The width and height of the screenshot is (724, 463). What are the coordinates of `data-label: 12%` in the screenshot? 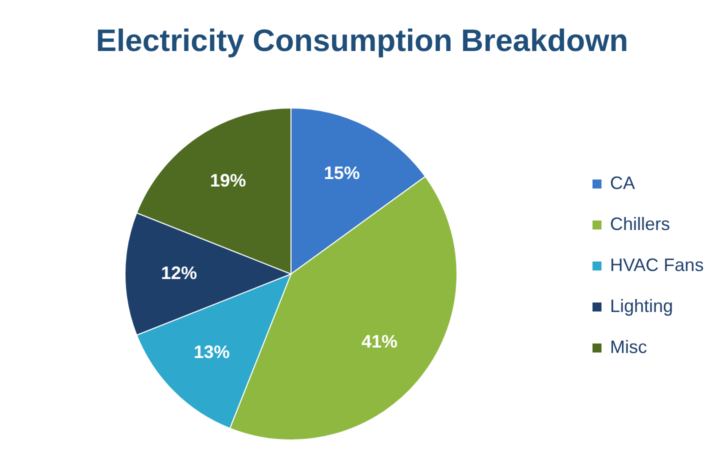 It's located at (179, 273).